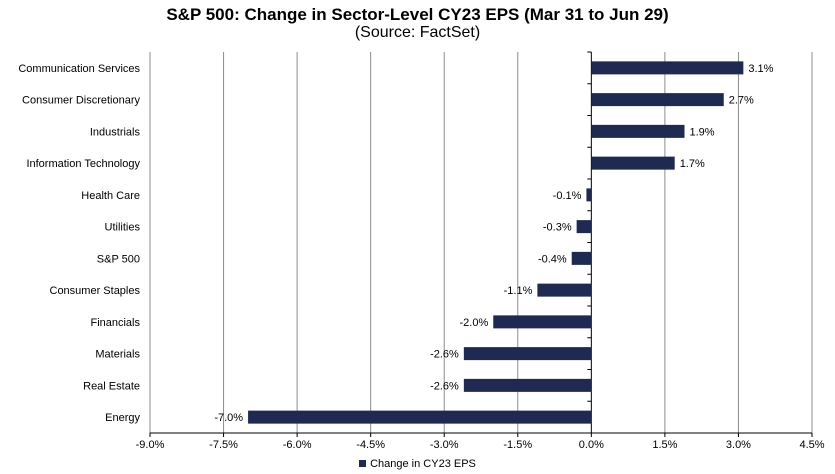  I want to click on category-label: Real Estate, so click(111, 386).